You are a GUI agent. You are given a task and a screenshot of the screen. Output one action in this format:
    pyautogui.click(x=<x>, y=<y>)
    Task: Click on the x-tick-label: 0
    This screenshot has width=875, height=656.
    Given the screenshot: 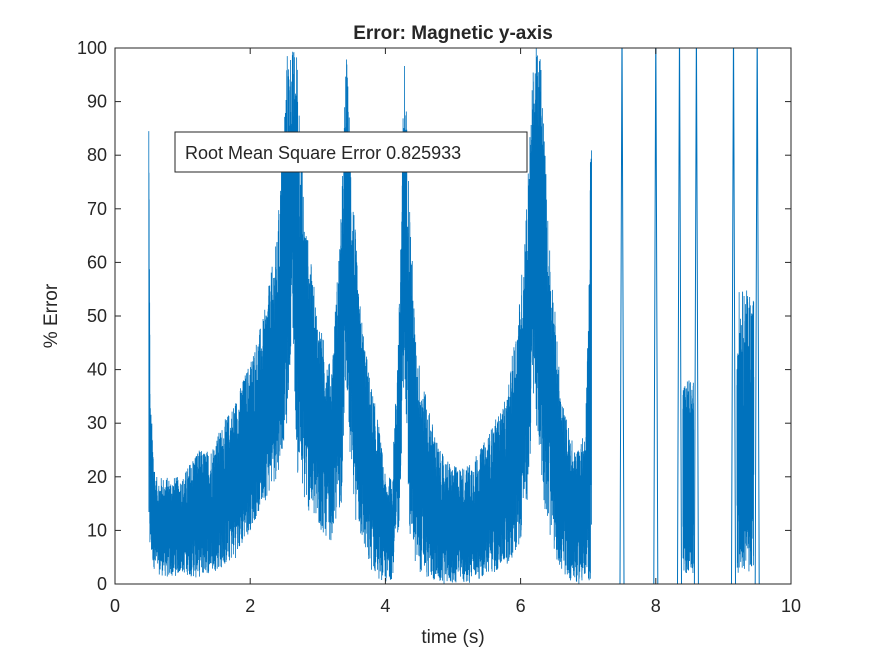 What is the action you would take?
    pyautogui.click(x=115, y=606)
    